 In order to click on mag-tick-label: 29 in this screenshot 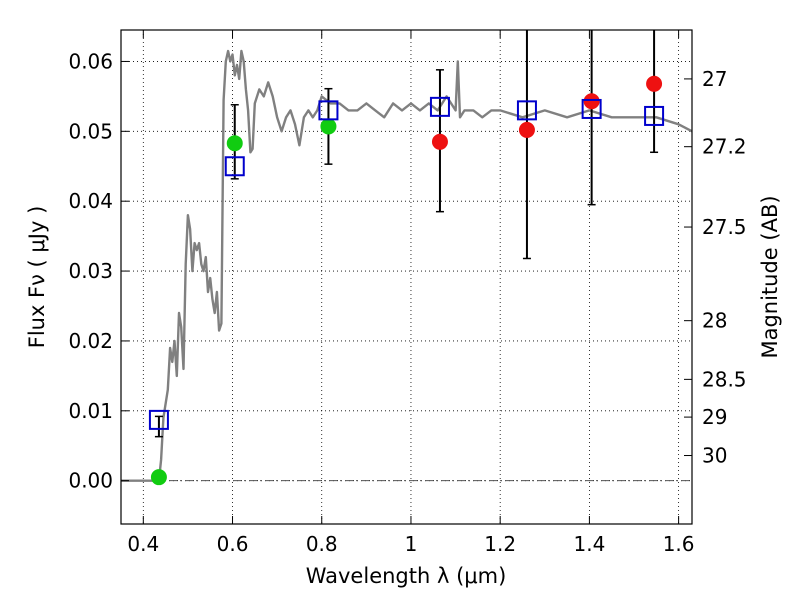, I will do `click(714, 417)`.